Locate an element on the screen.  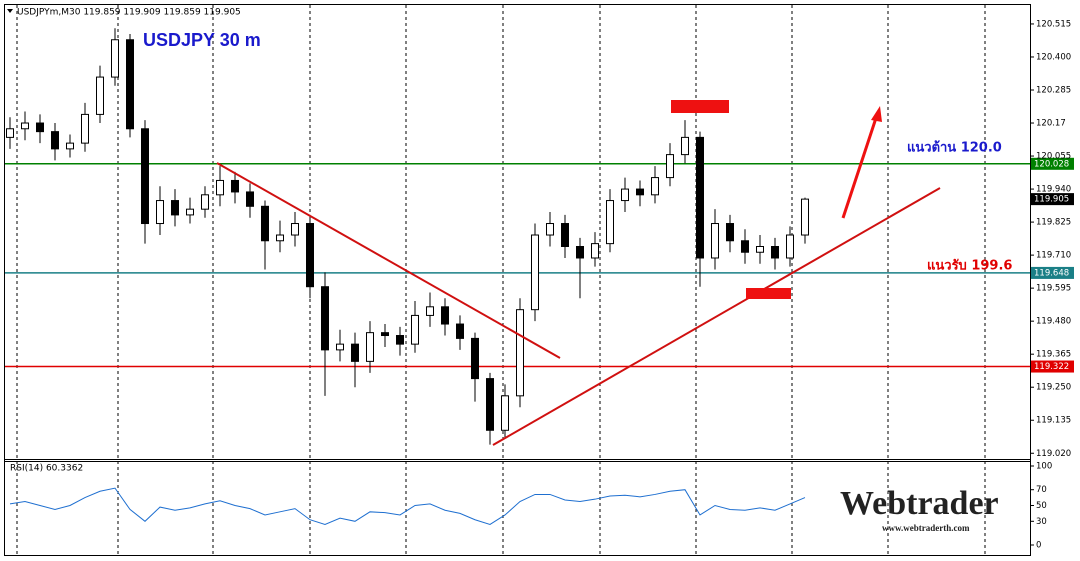
y-tick-label: 119.595 is located at coordinates (1053, 289).